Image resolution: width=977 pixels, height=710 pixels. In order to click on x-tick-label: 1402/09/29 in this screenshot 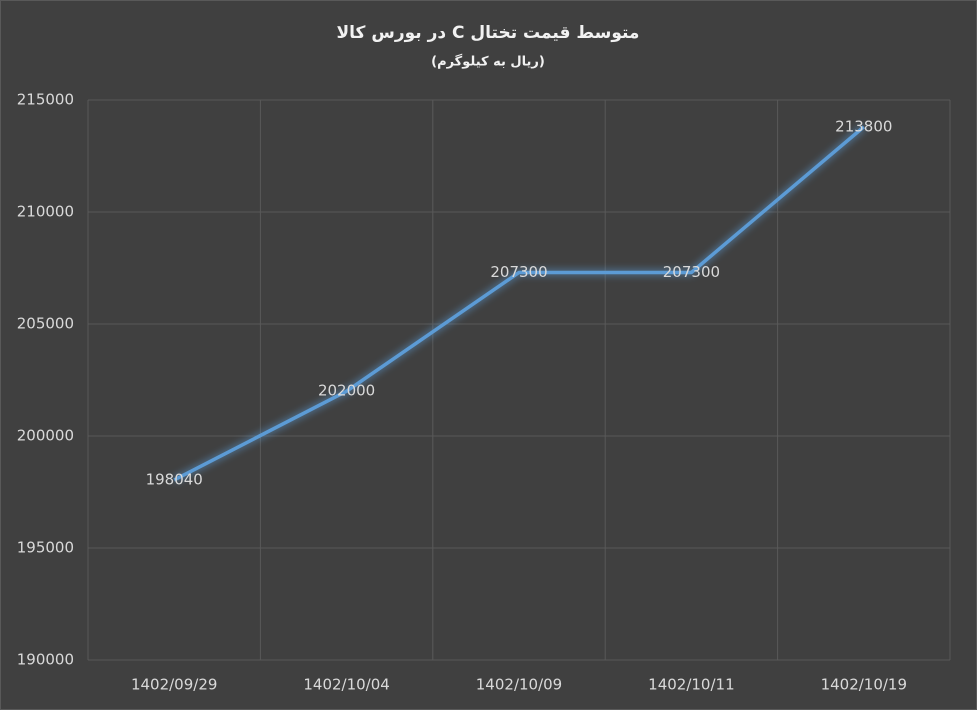, I will do `click(174, 685)`.